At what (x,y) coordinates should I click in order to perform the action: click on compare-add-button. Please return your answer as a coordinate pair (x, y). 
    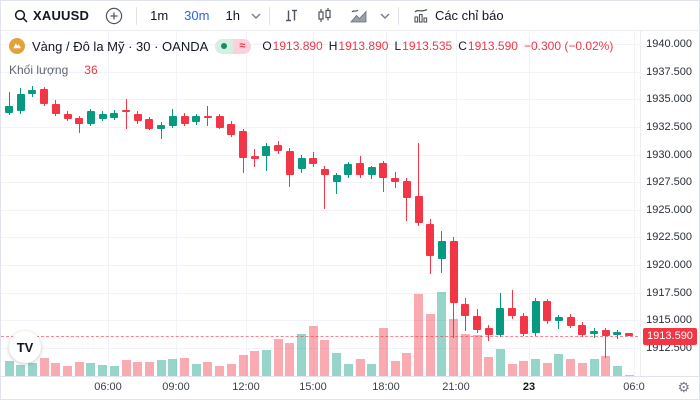
    Looking at the image, I should click on (114, 16).